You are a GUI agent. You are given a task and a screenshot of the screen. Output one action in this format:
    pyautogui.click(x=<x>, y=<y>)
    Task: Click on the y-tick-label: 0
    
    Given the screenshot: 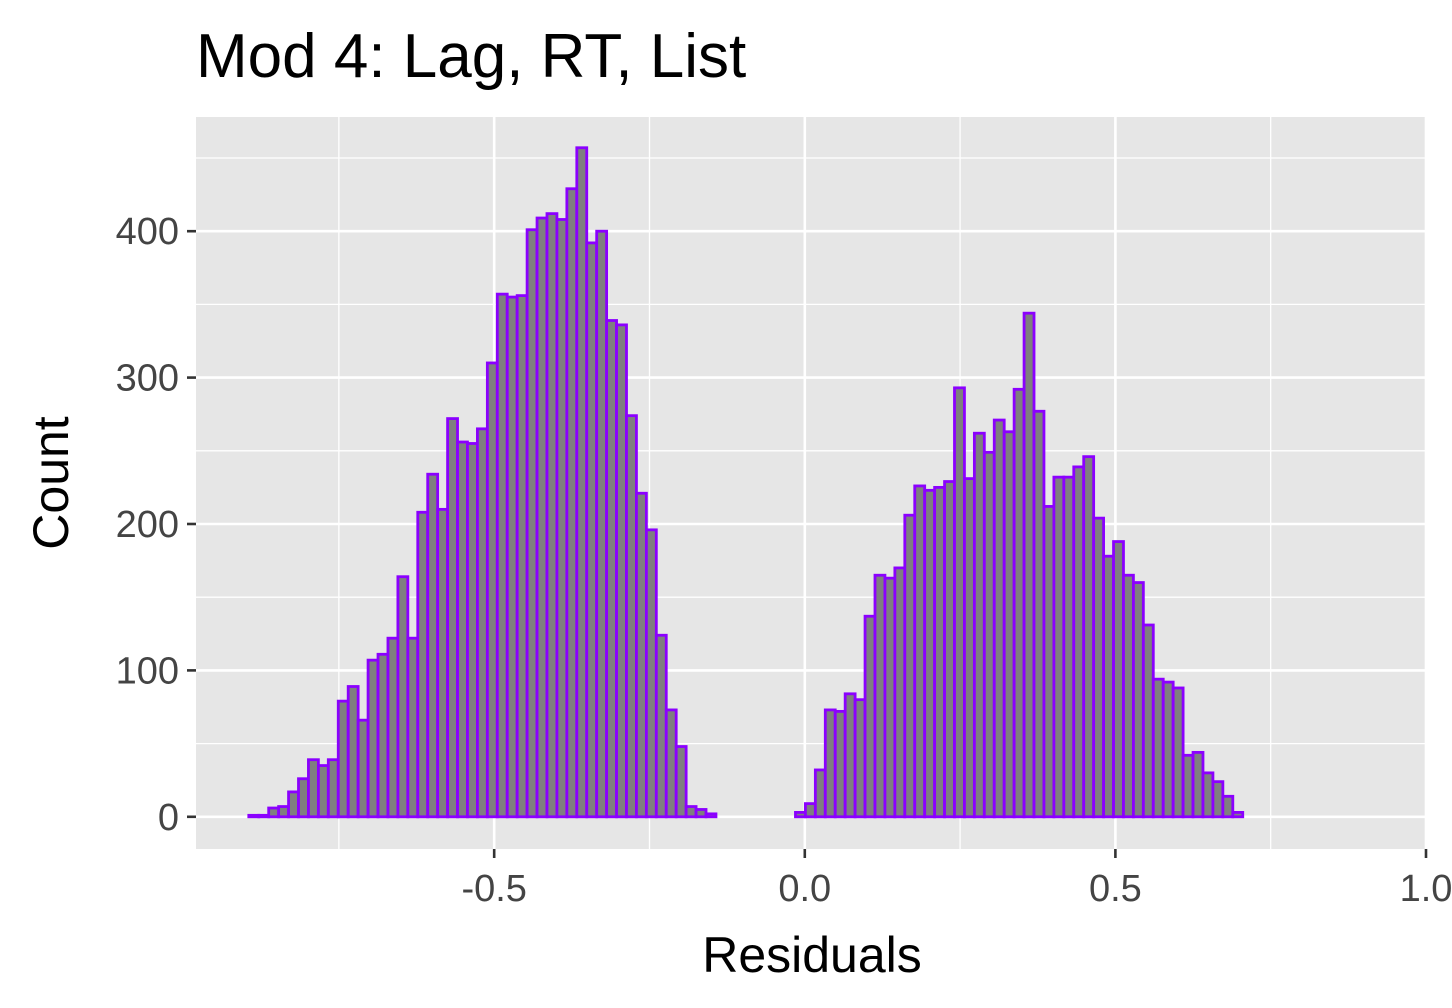 What is the action you would take?
    pyautogui.click(x=168, y=818)
    